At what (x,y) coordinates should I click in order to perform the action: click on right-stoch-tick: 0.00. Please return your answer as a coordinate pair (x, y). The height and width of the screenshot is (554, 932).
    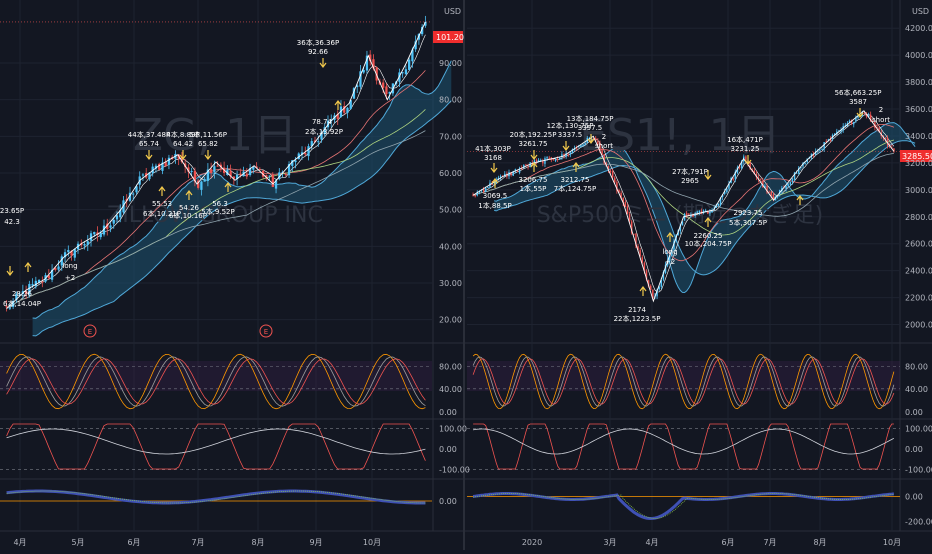
    Looking at the image, I should click on (914, 412).